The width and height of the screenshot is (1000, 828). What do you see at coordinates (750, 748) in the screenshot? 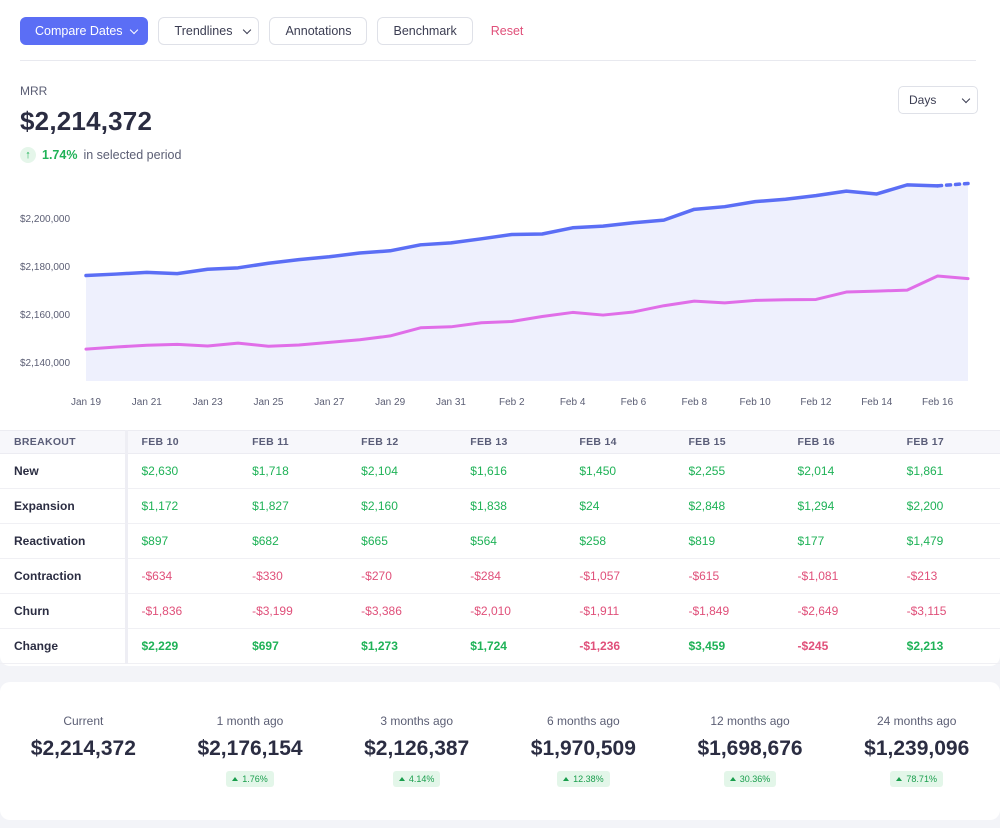
I see `stat-value: $1,698,676` at bounding box center [750, 748].